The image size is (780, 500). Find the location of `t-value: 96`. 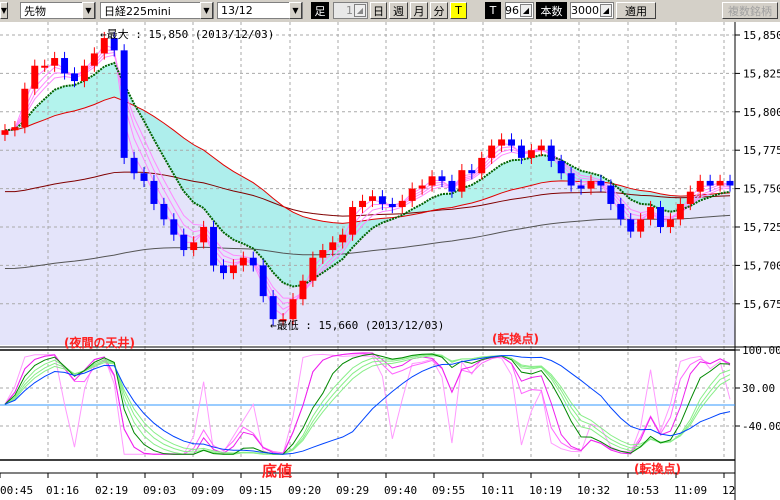

t-value: 96 is located at coordinates (512, 10).